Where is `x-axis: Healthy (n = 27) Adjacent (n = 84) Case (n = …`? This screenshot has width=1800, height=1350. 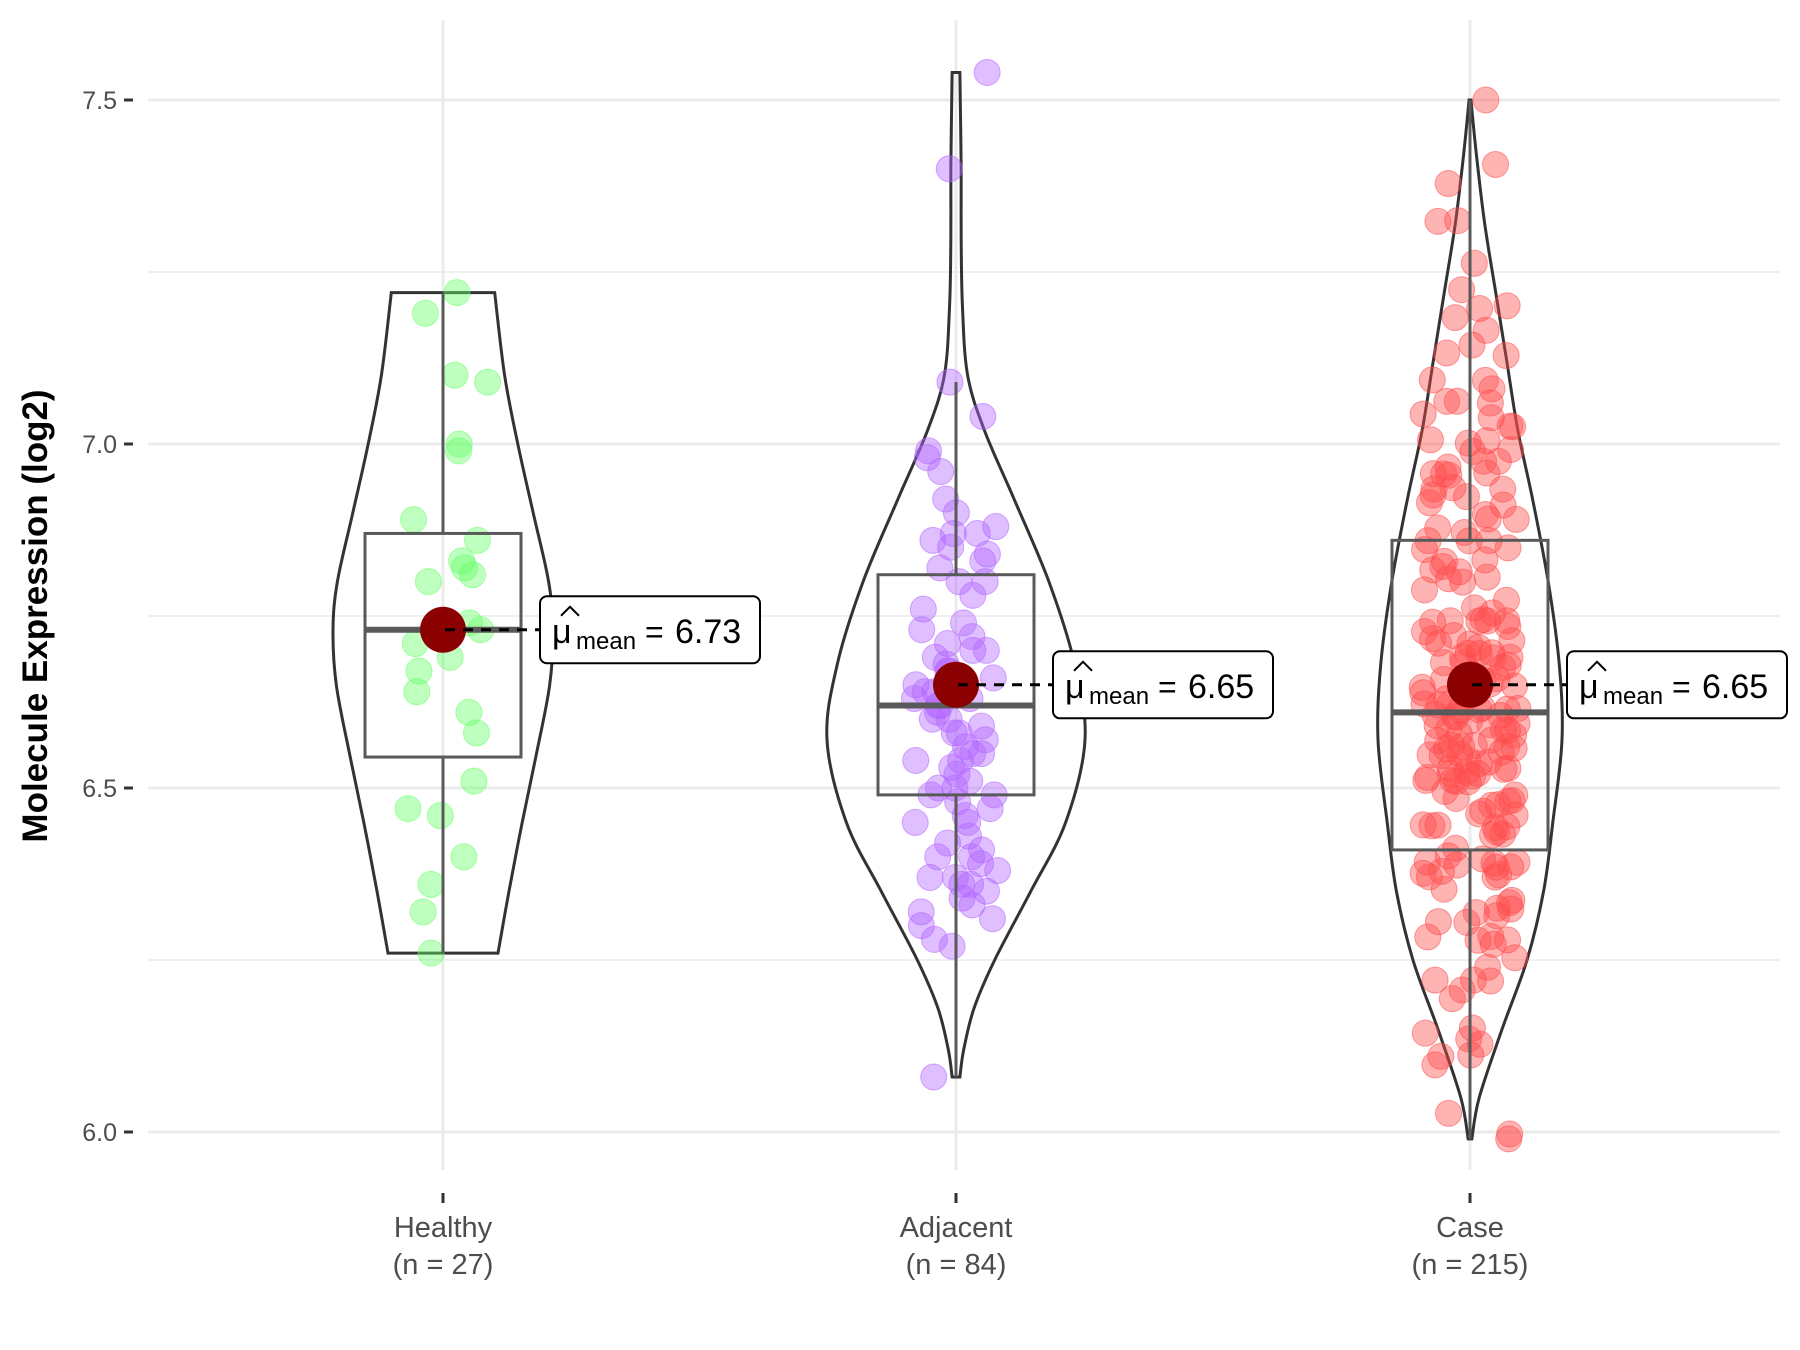
x-axis: Healthy (n = 27) Adjacent (n = 84) Case (n = … is located at coordinates (961, 1237).